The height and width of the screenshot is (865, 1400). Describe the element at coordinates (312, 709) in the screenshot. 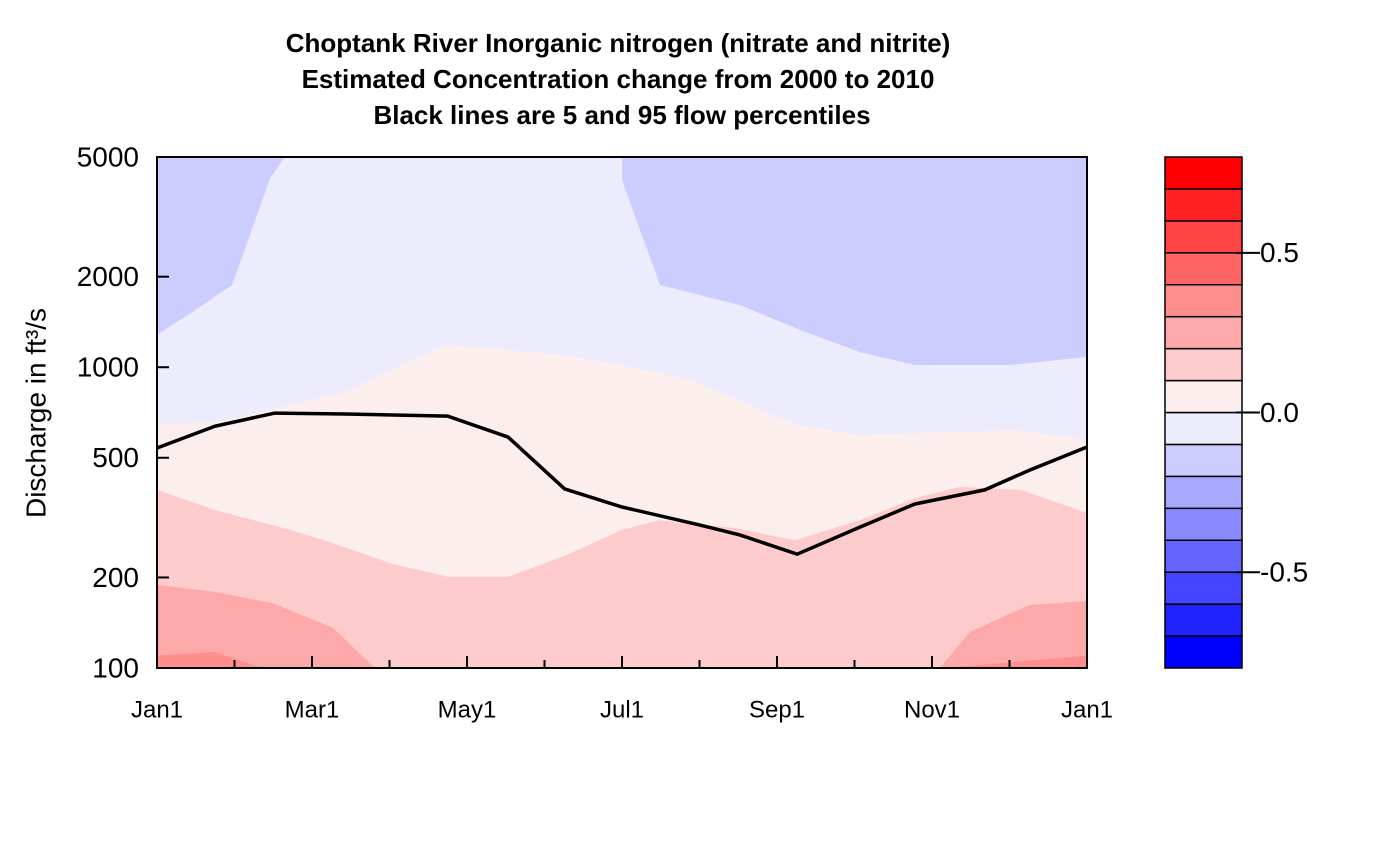

I see `x-tick-label: Mar1` at that location.